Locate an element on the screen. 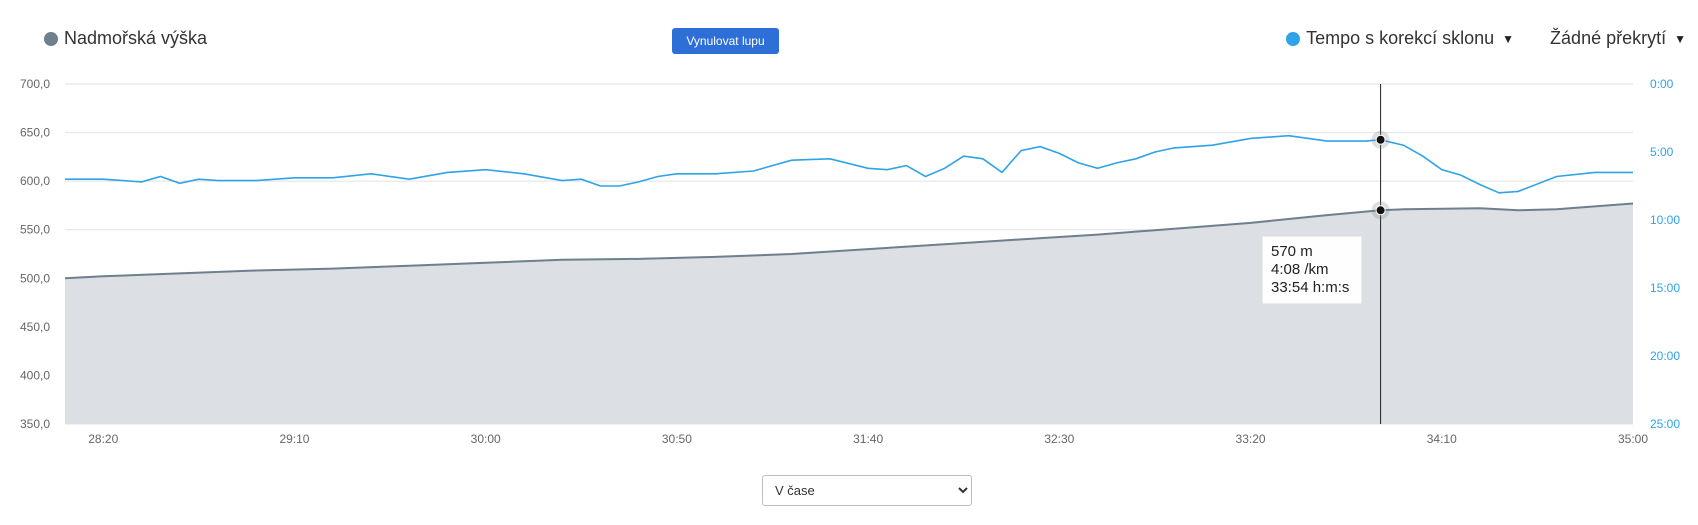 This screenshot has height=525, width=1698. elevation-marker is located at coordinates (1380, 210).